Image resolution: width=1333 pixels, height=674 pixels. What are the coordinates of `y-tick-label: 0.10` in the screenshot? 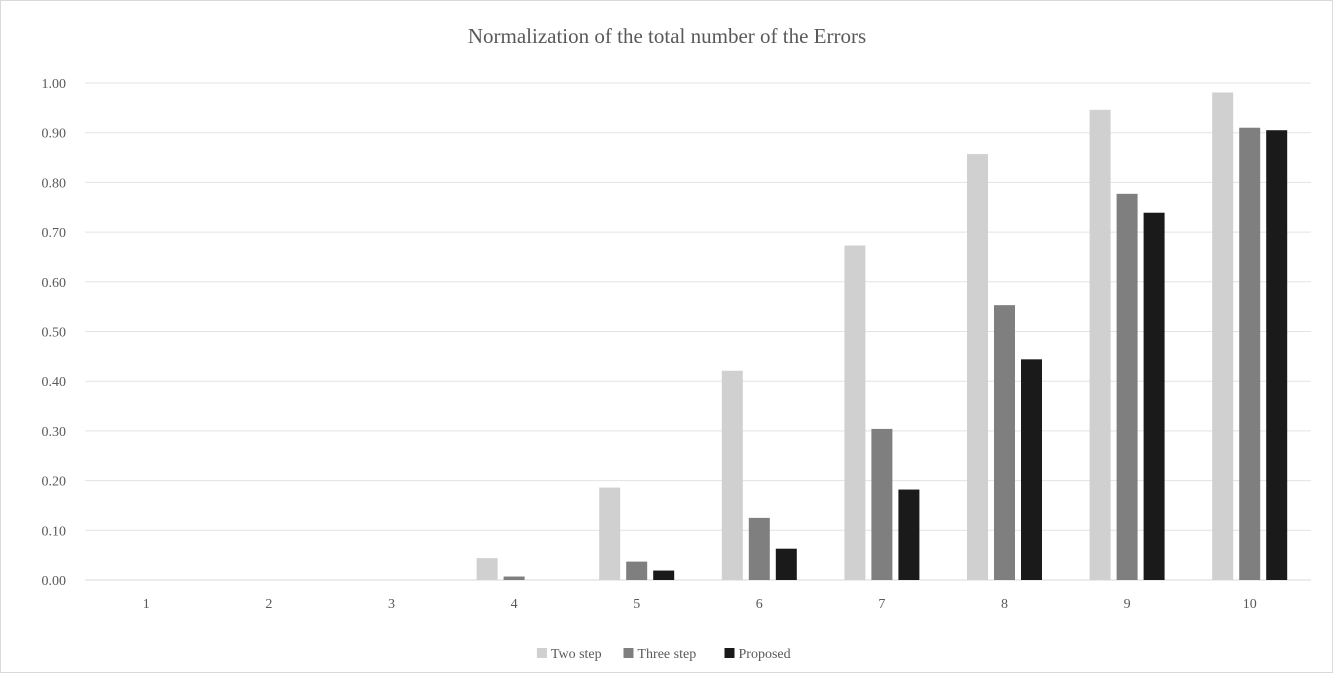 It's located at (54, 531).